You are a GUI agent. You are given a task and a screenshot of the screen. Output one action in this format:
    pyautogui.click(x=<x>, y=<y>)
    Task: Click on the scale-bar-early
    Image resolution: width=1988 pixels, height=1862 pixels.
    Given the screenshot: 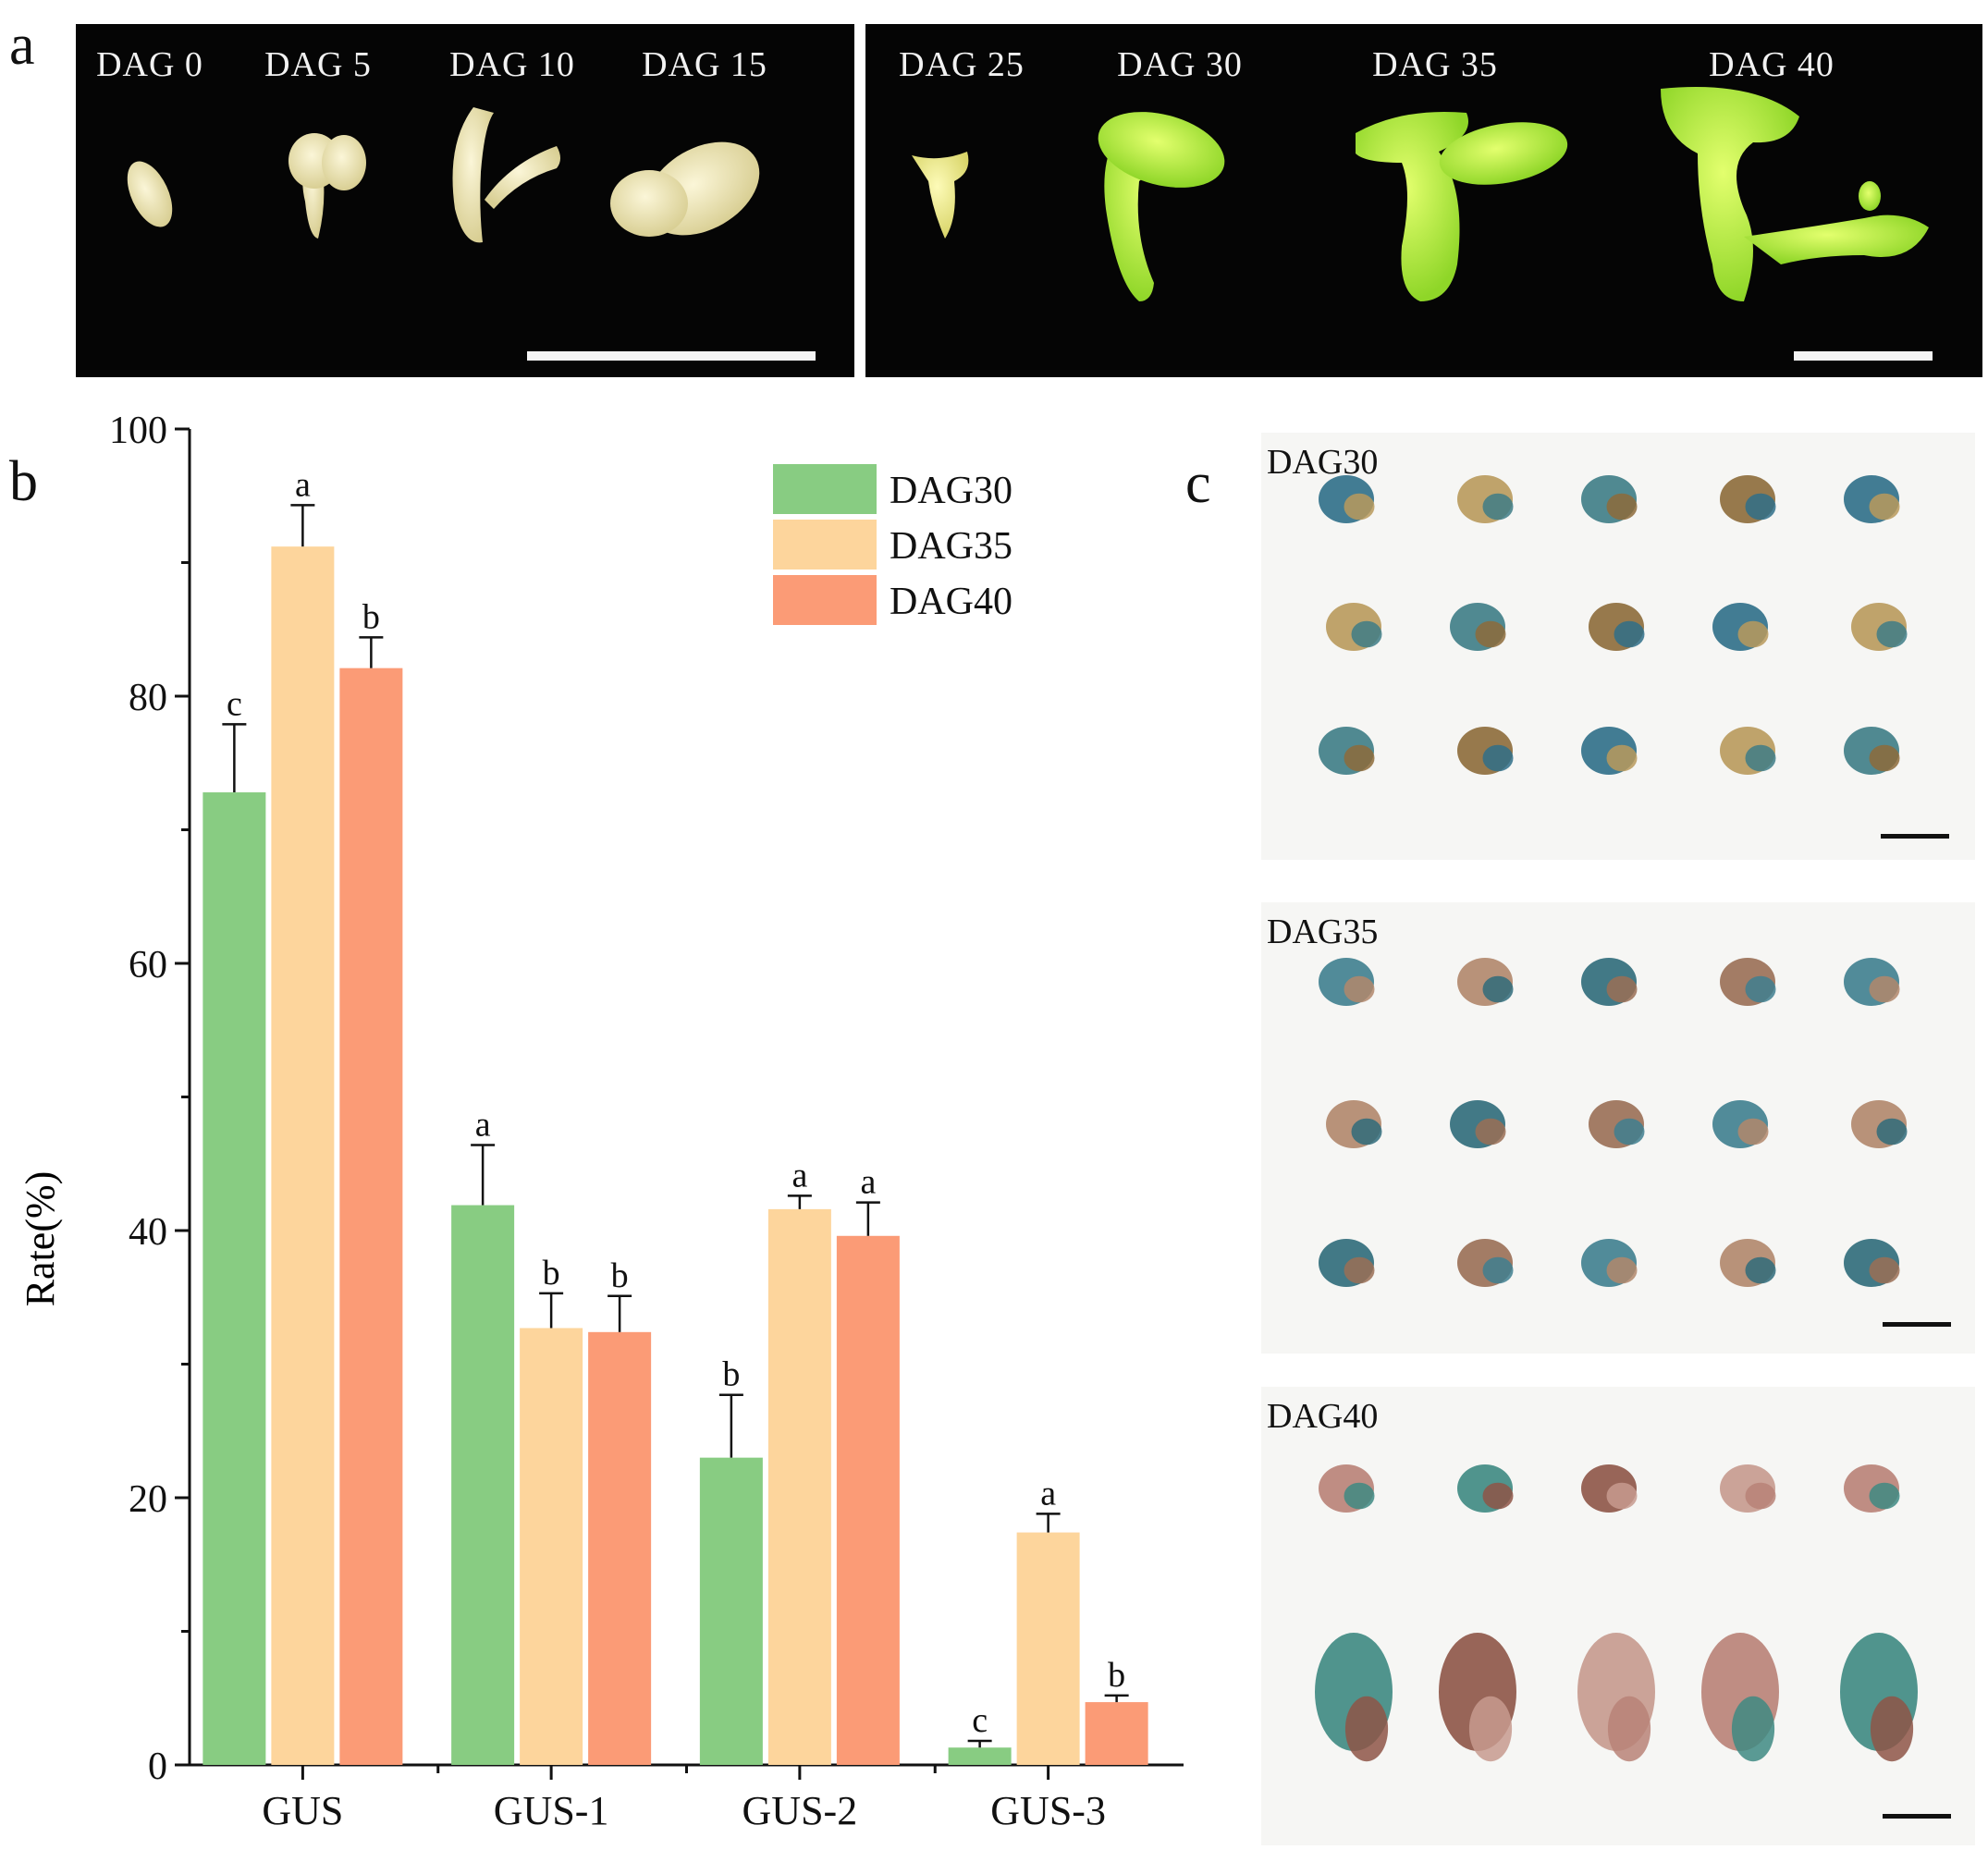 What is the action you would take?
    pyautogui.click(x=671, y=356)
    